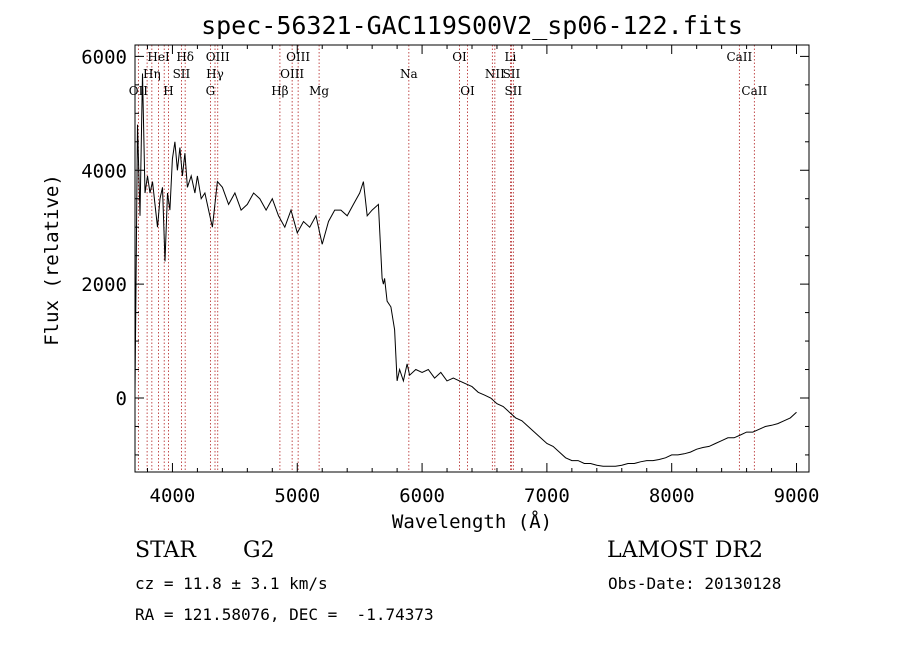 The image size is (900, 649). What do you see at coordinates (319, 91) in the screenshot?
I see `line-marker-label: Mg` at bounding box center [319, 91].